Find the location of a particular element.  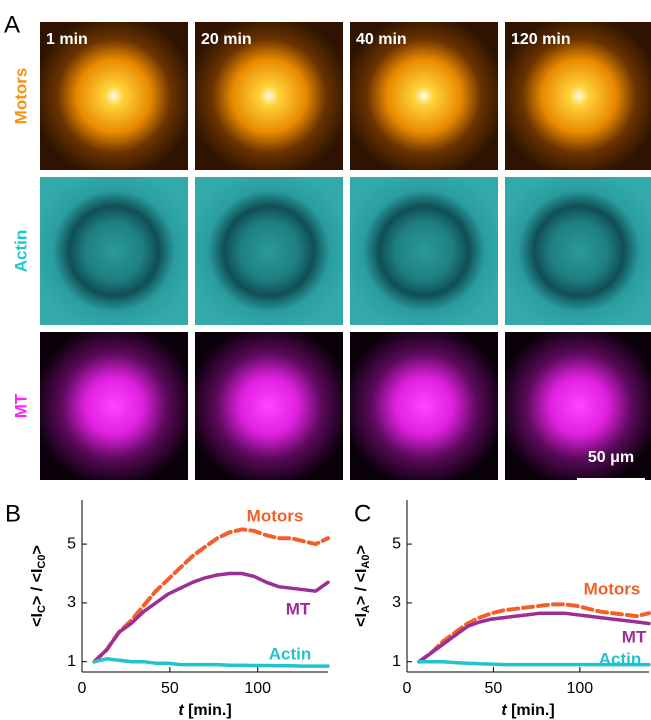

y-axis-label-part: A is located at coordinates (366, 609).